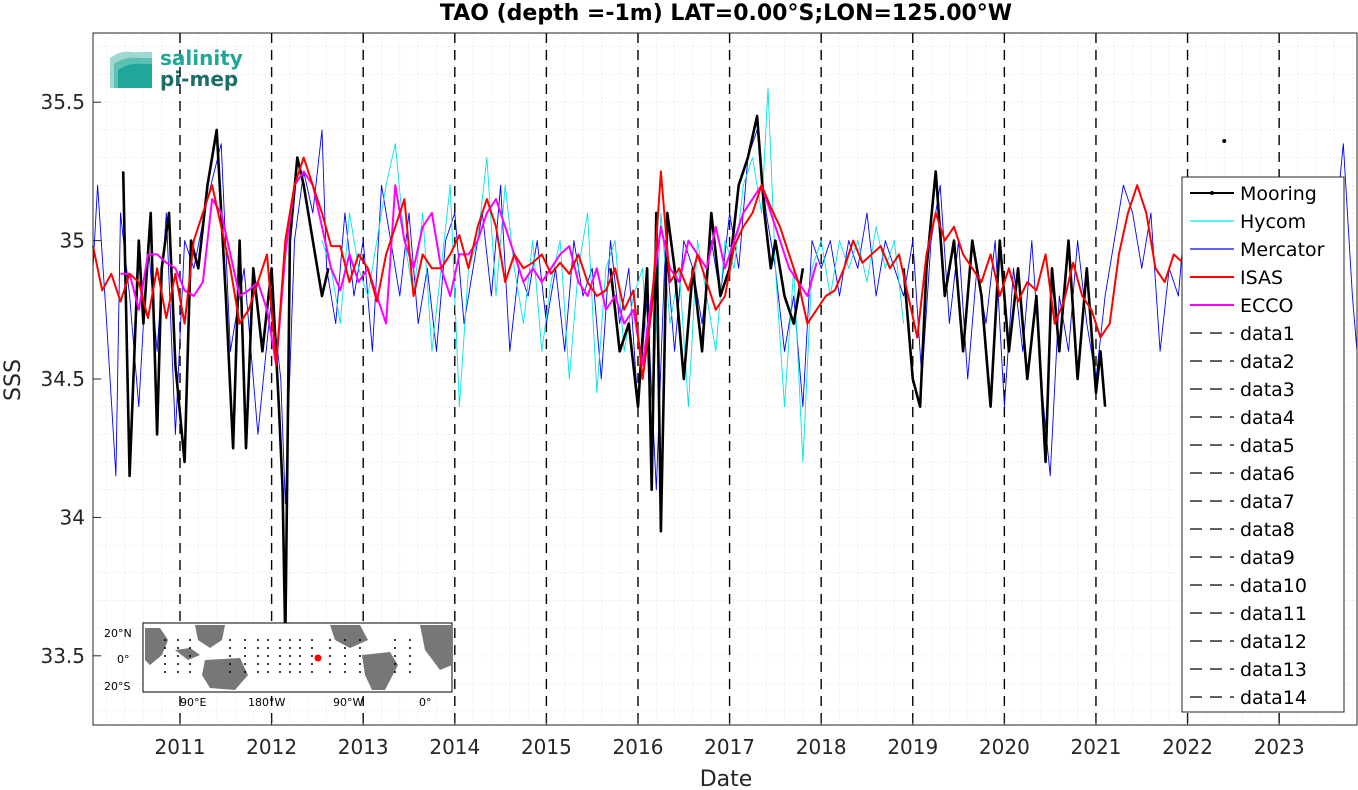 This screenshot has height=790, width=1358. I want to click on map-lon-label-90e: 90°E, so click(193, 702).